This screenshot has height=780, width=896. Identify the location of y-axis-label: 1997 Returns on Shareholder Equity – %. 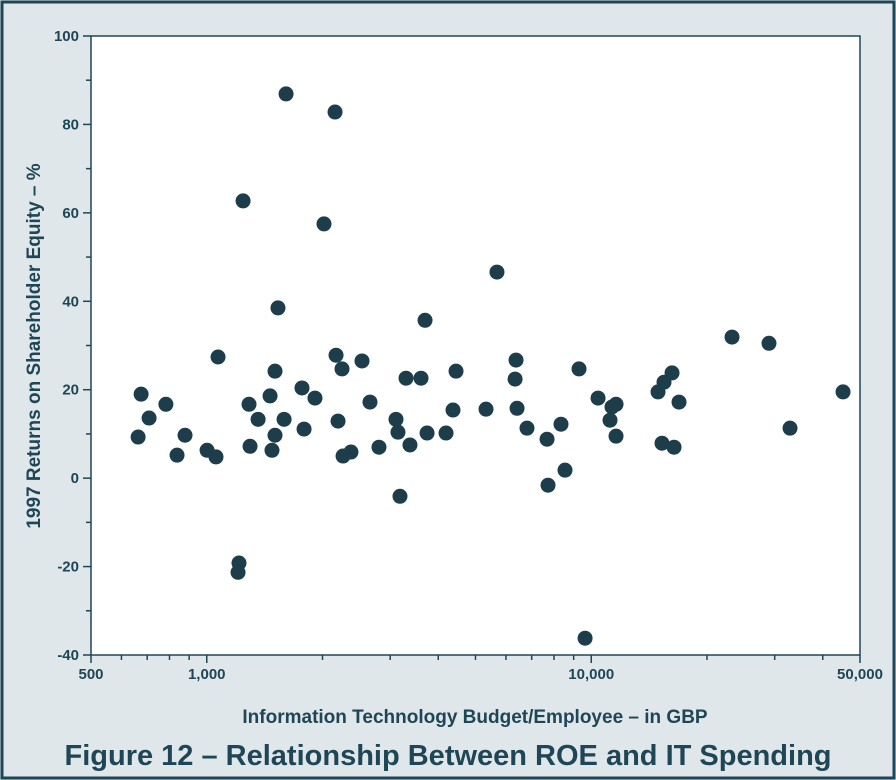
(34, 345).